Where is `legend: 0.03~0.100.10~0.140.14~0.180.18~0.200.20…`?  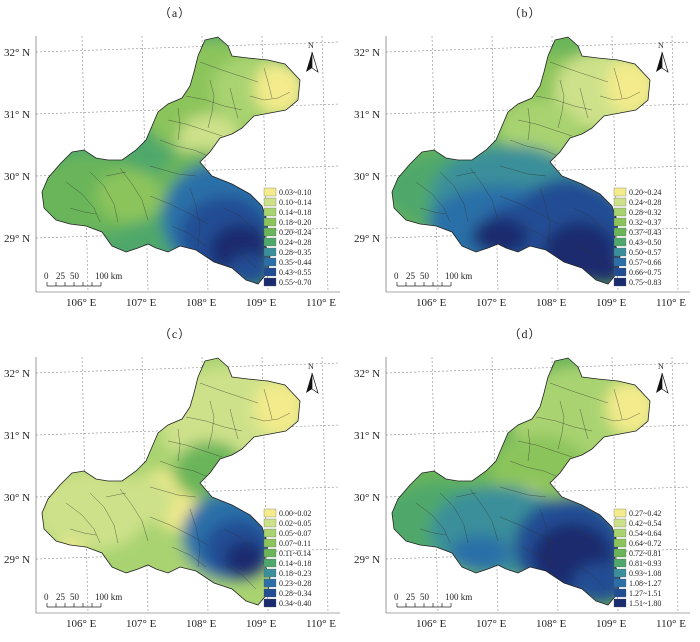 legend: 0.03~0.100.10~0.140.14~0.180.18~0.200.20… is located at coordinates (287, 237).